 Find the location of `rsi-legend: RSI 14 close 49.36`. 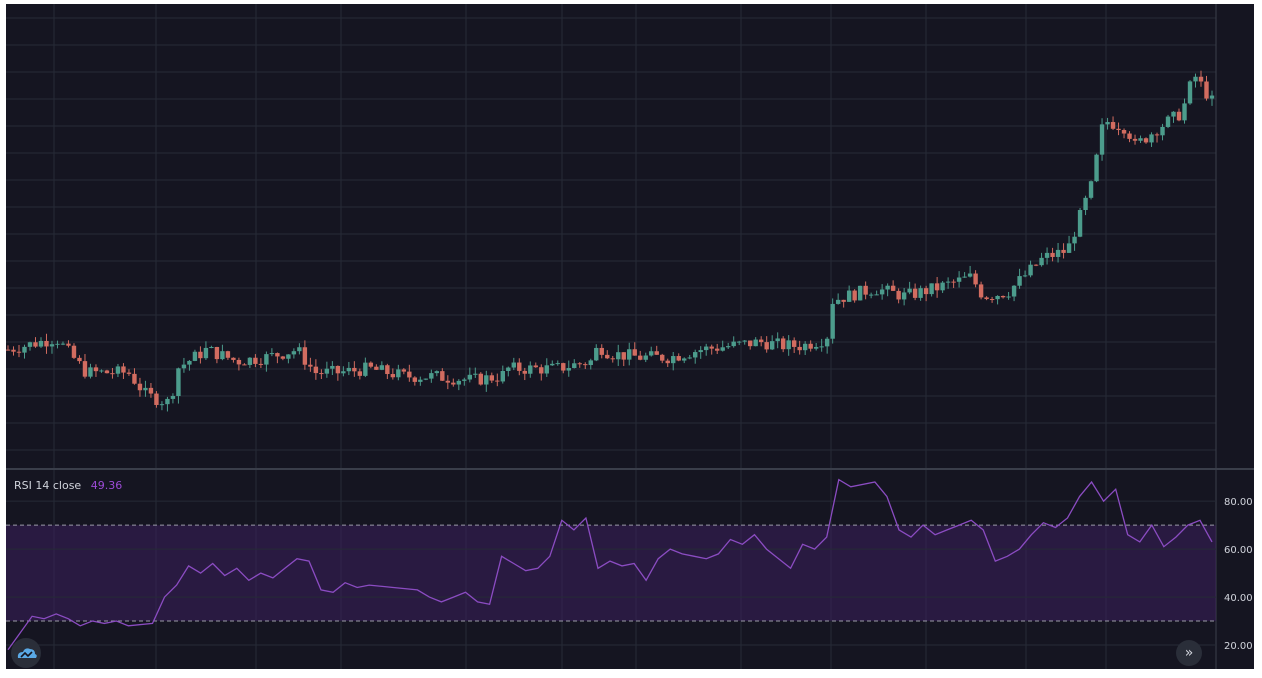

rsi-legend: RSI 14 close 49.36 is located at coordinates (68, 485).